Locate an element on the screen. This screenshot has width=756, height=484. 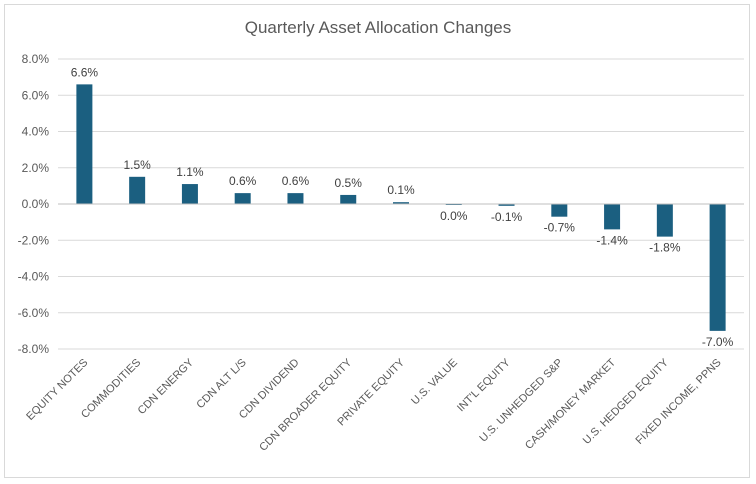
y-tick-label: -2.0% is located at coordinates (34, 240).